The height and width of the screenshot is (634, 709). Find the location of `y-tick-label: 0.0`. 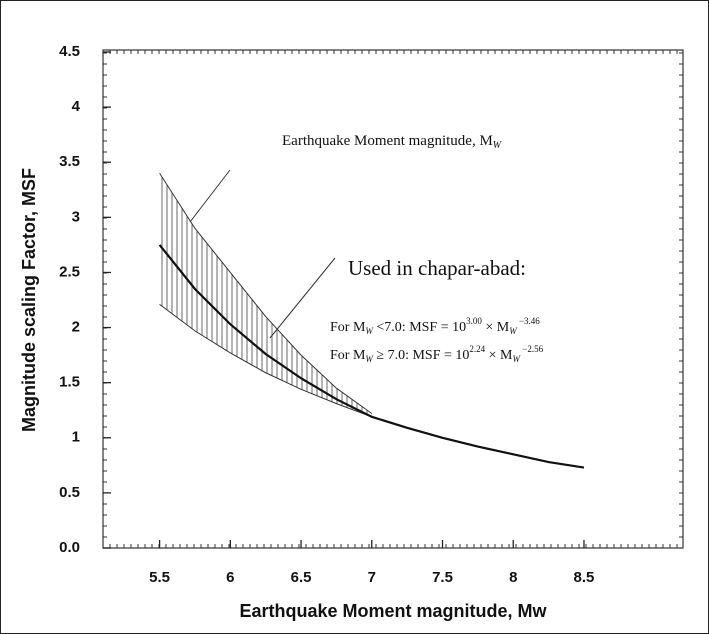

y-tick-label: 0.0 is located at coordinates (69, 547).